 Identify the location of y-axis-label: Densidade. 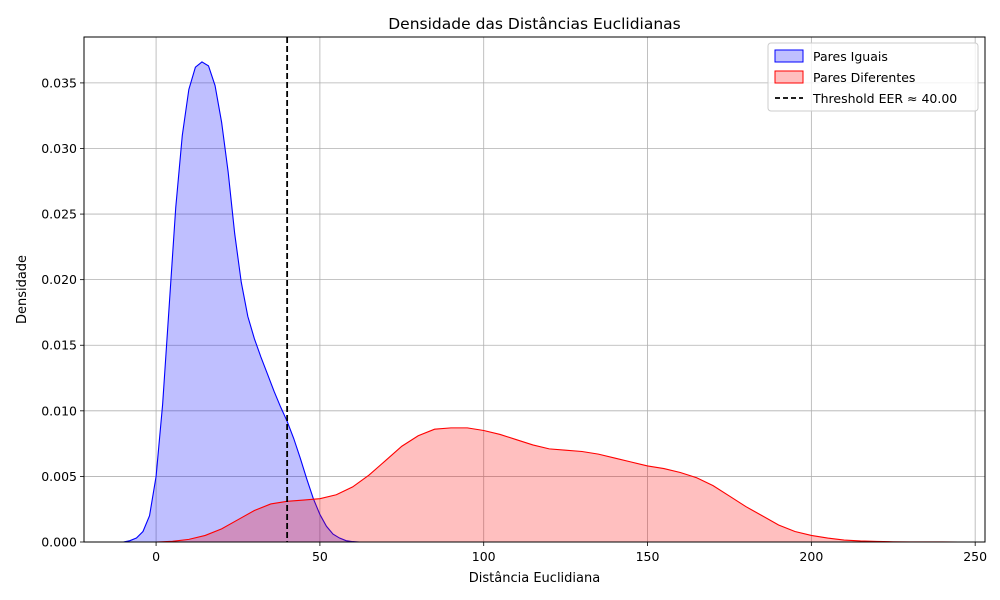
(22, 289).